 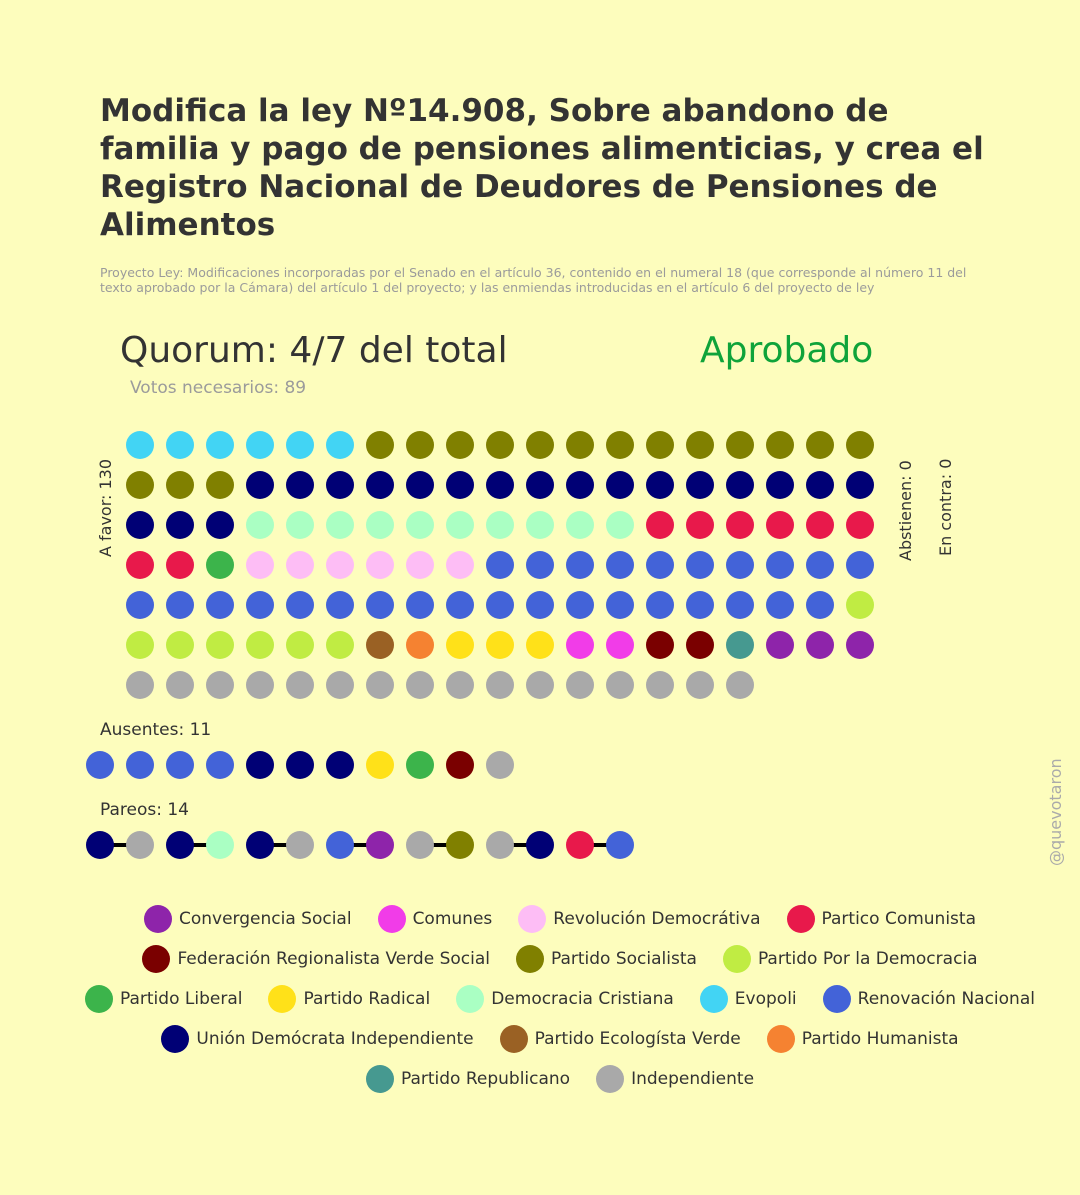 What do you see at coordinates (693, 1079) in the screenshot?
I see `legend-label: Independiente` at bounding box center [693, 1079].